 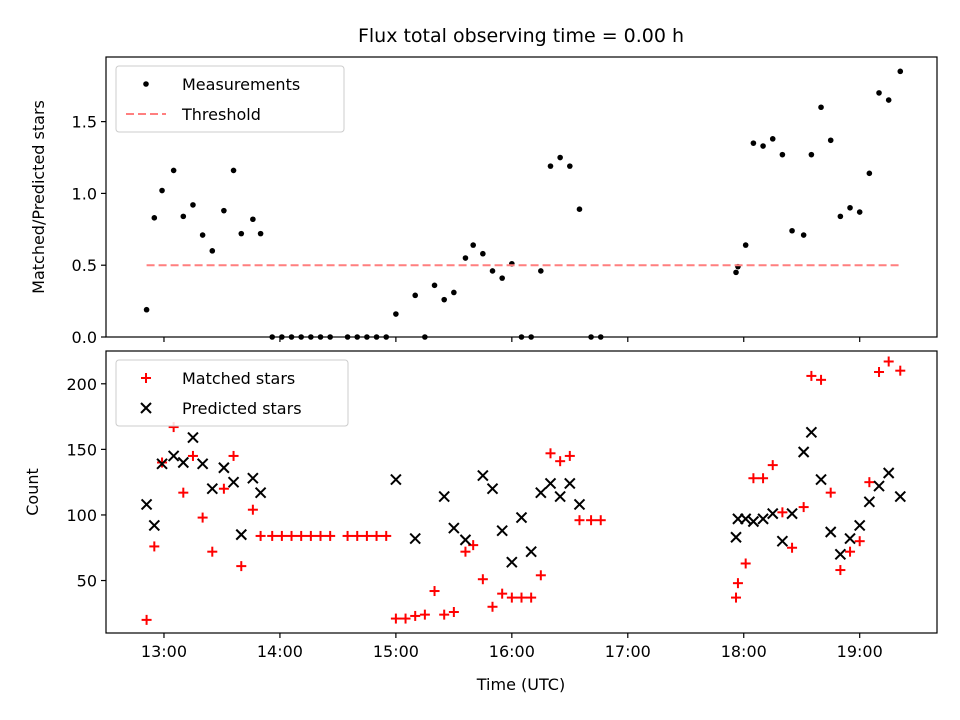 What do you see at coordinates (81, 515) in the screenshot?
I see `y-tick-label: 100` at bounding box center [81, 515].